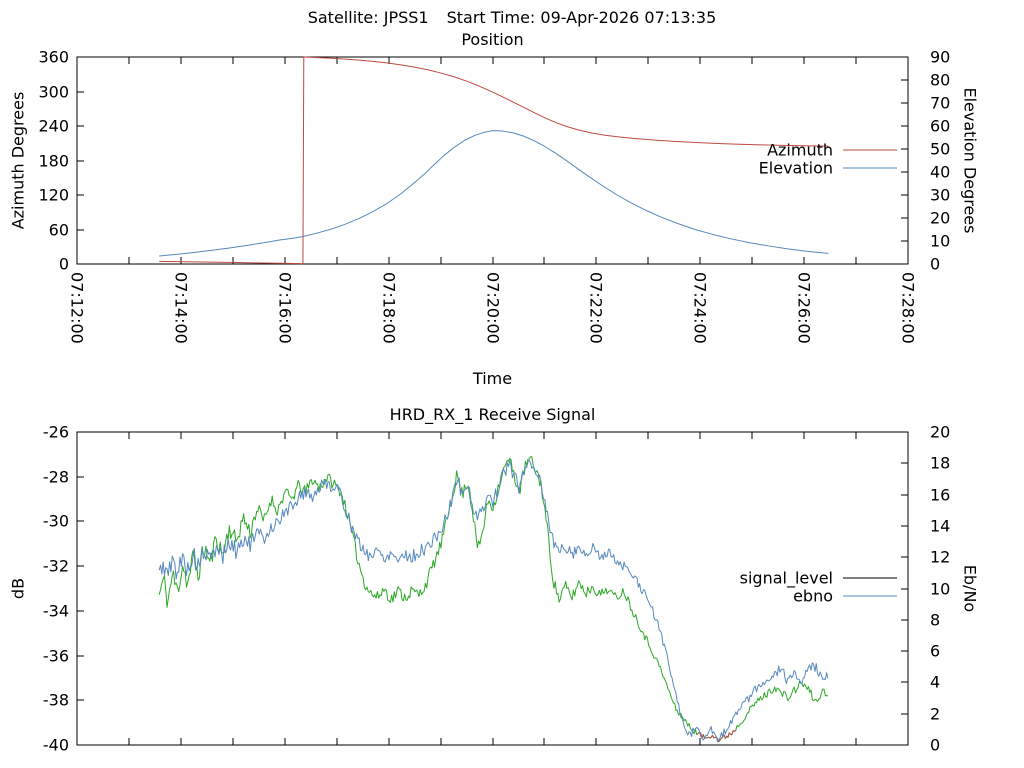 The width and height of the screenshot is (1024, 768). What do you see at coordinates (907, 308) in the screenshot?
I see `x-tick-label: 07:28:00` at bounding box center [907, 308].